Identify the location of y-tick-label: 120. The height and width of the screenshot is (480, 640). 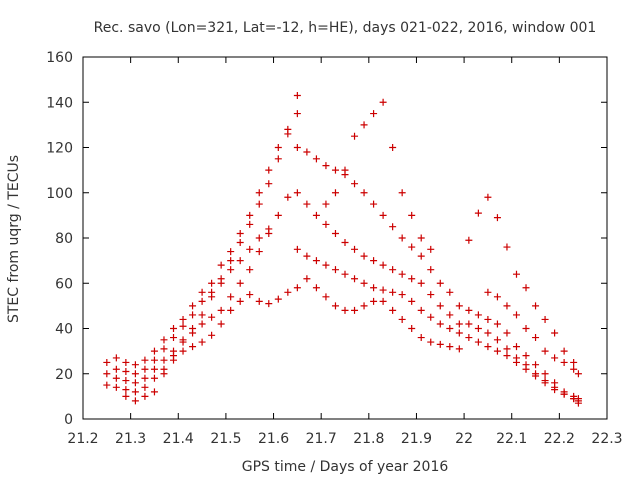
(59, 149).